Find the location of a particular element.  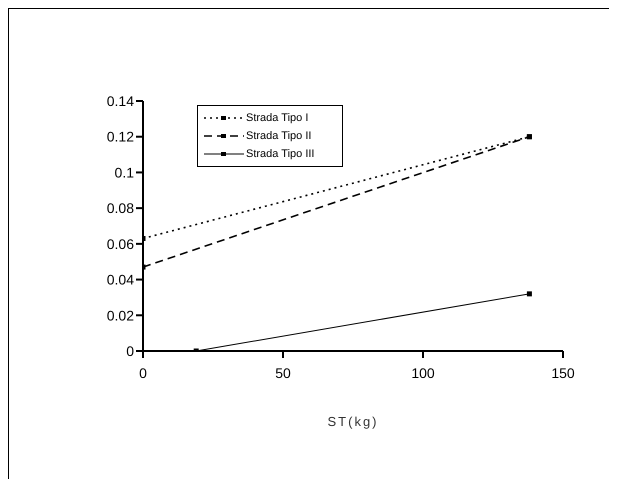

y-tick-label: 0.14 is located at coordinates (120, 100).